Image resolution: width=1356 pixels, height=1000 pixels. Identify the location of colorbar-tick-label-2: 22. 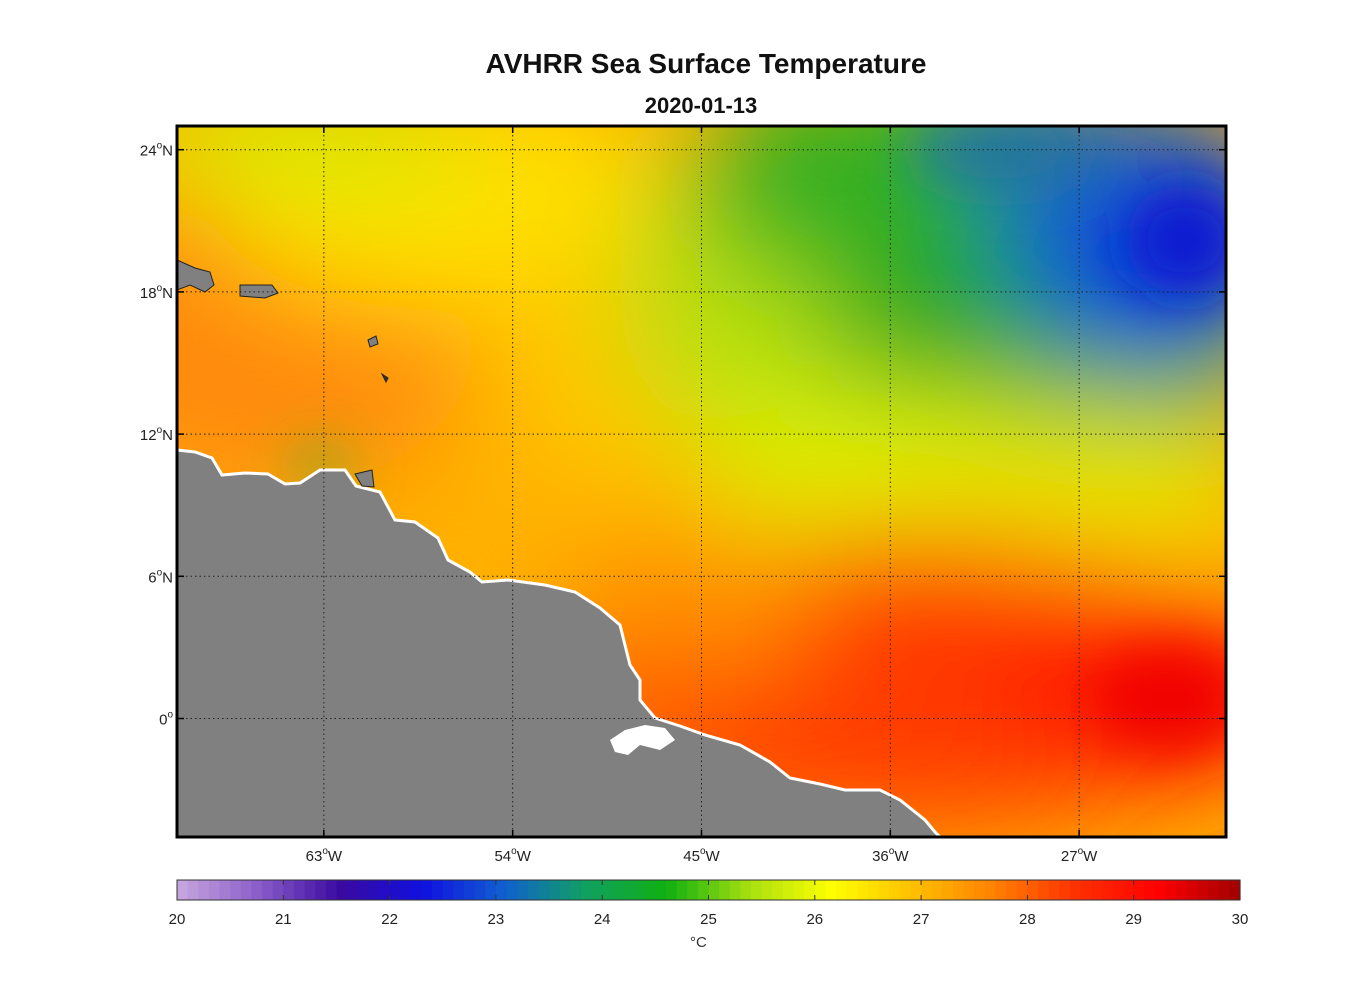
(389, 919).